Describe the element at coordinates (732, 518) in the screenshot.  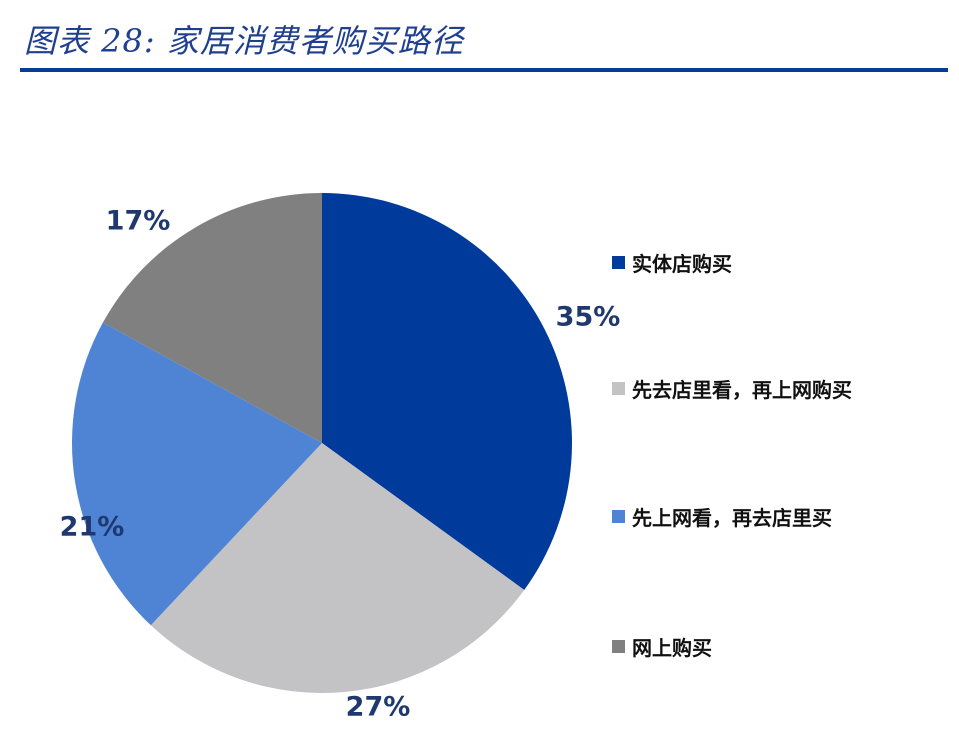
I see `legend-label: 先上网看，再去店里买` at that location.